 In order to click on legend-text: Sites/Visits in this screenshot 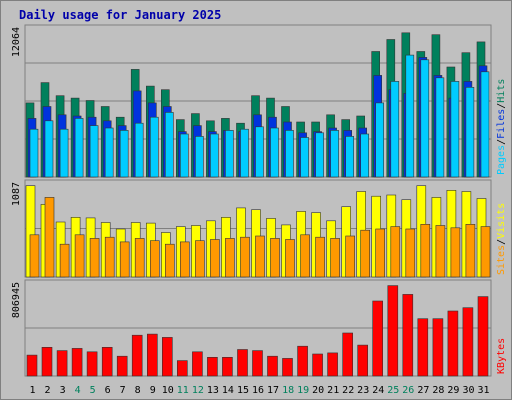, I will do `click(501, 239)`.